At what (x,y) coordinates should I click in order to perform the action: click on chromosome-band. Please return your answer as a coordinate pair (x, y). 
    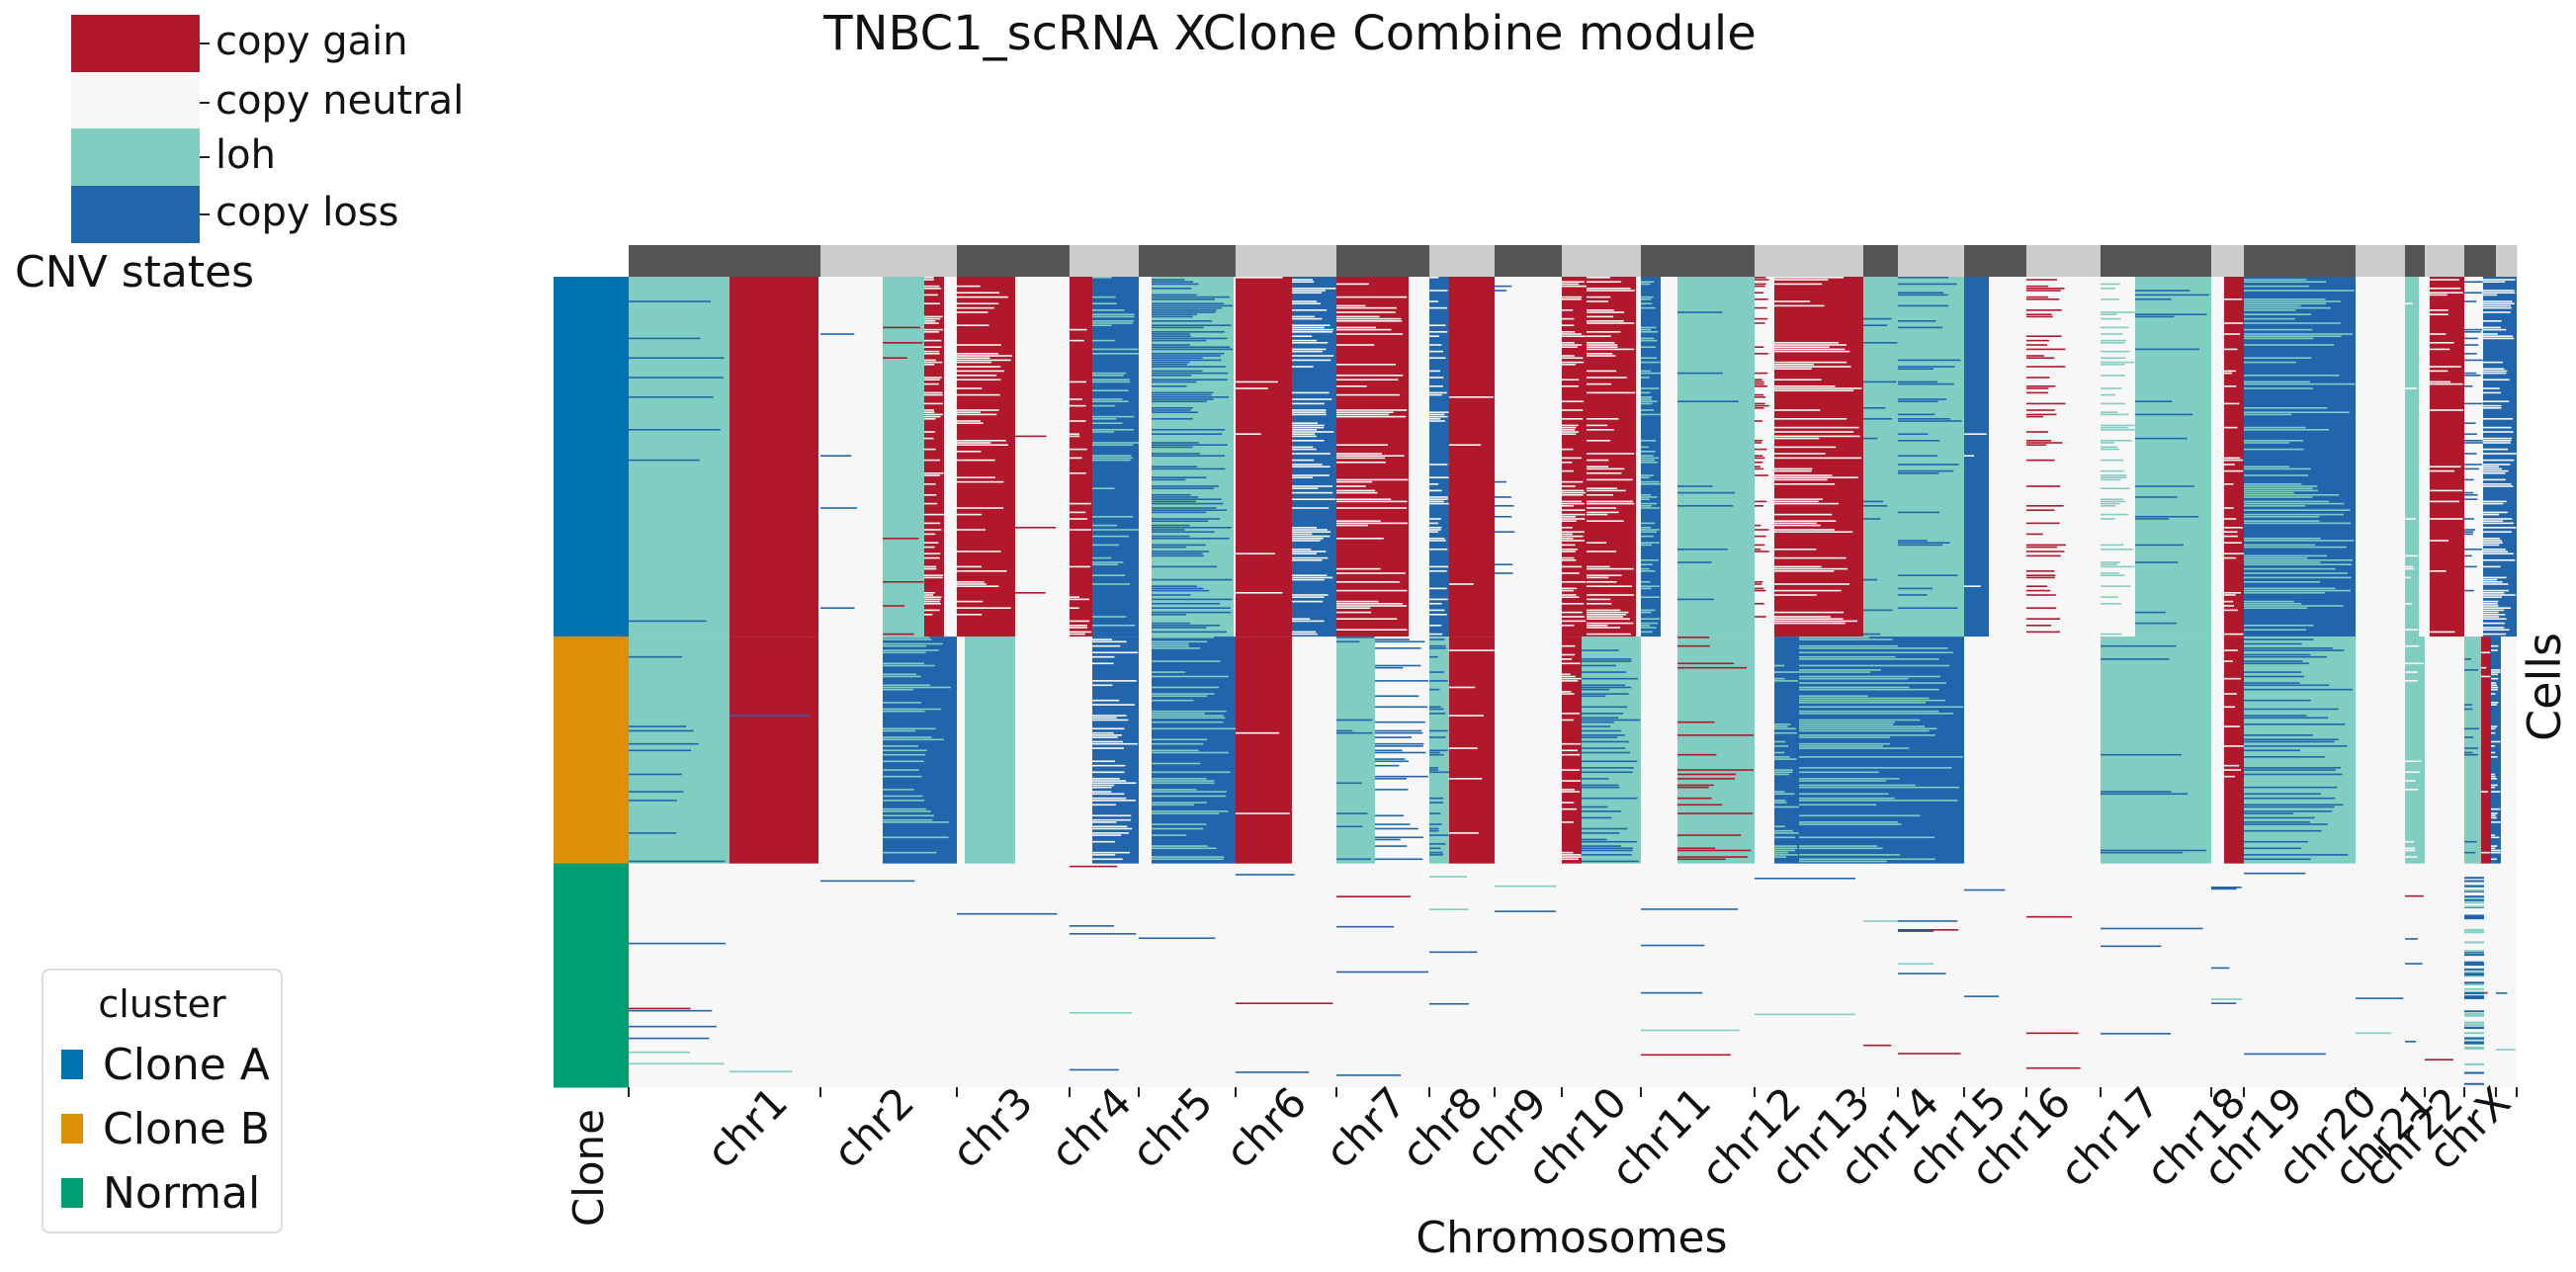
    Looking at the image, I should click on (1573, 261).